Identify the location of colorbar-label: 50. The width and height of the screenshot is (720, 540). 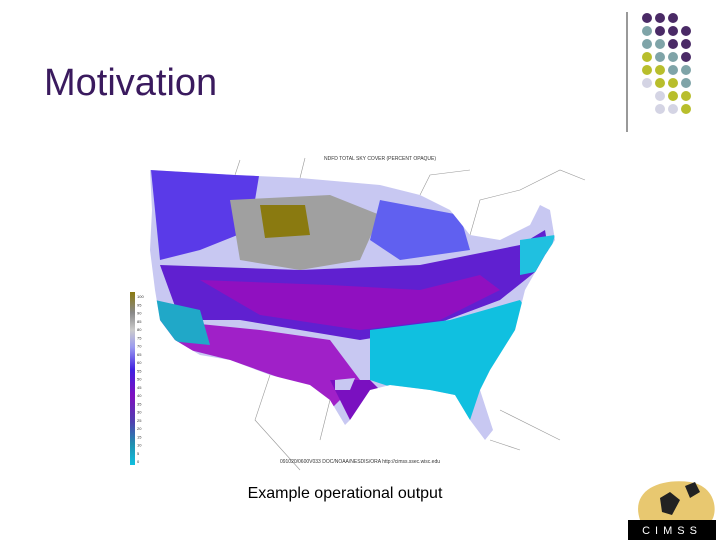
(139, 379).